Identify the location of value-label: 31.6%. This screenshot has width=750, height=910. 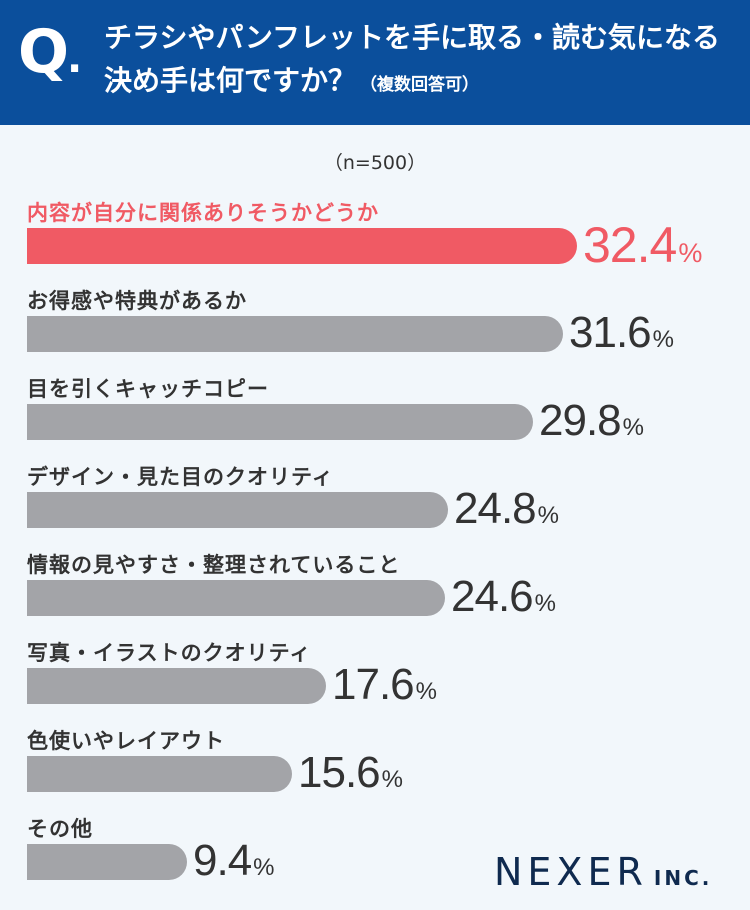
(621, 333).